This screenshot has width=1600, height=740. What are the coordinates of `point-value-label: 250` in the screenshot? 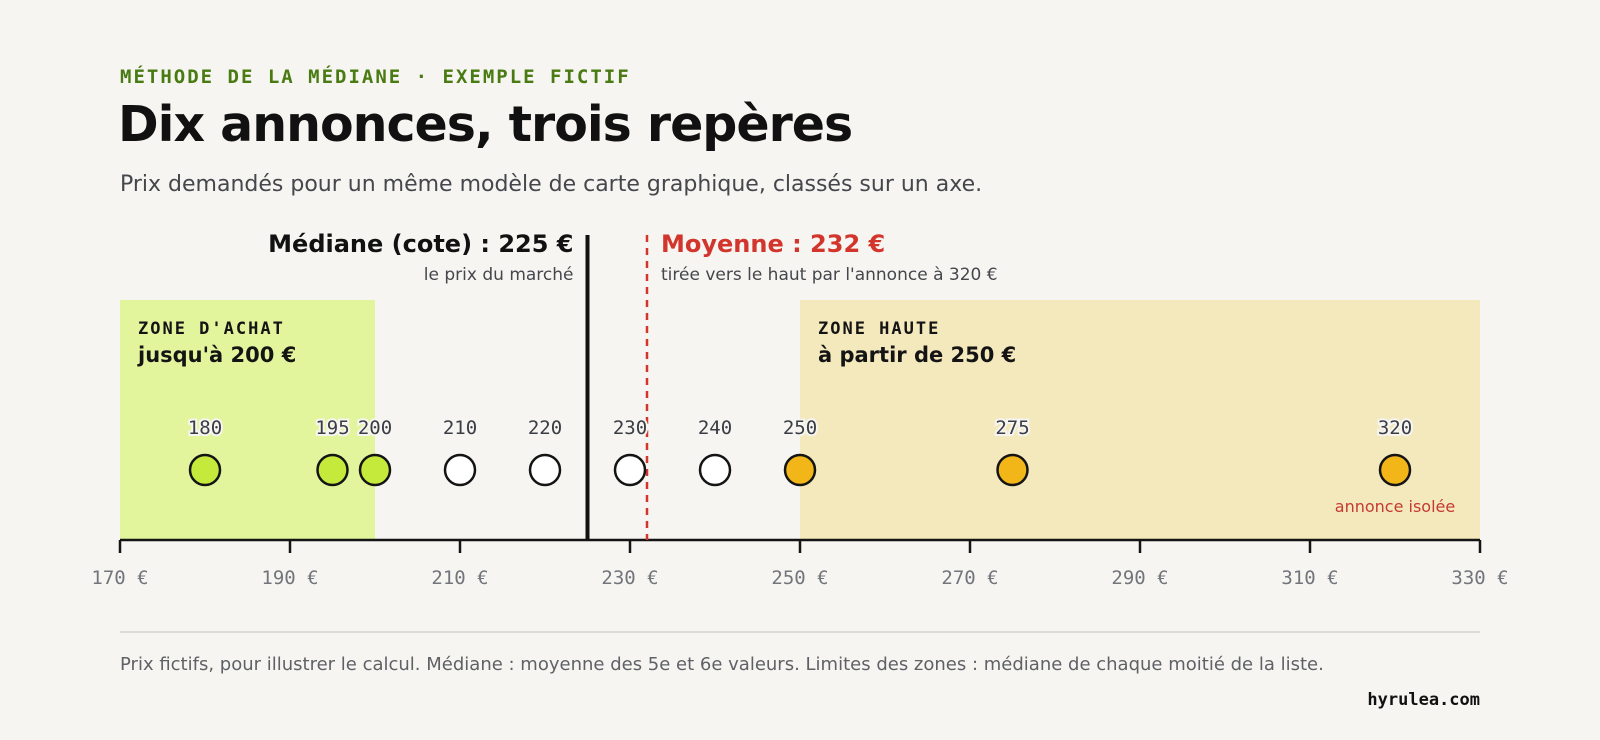 It's located at (800, 428).